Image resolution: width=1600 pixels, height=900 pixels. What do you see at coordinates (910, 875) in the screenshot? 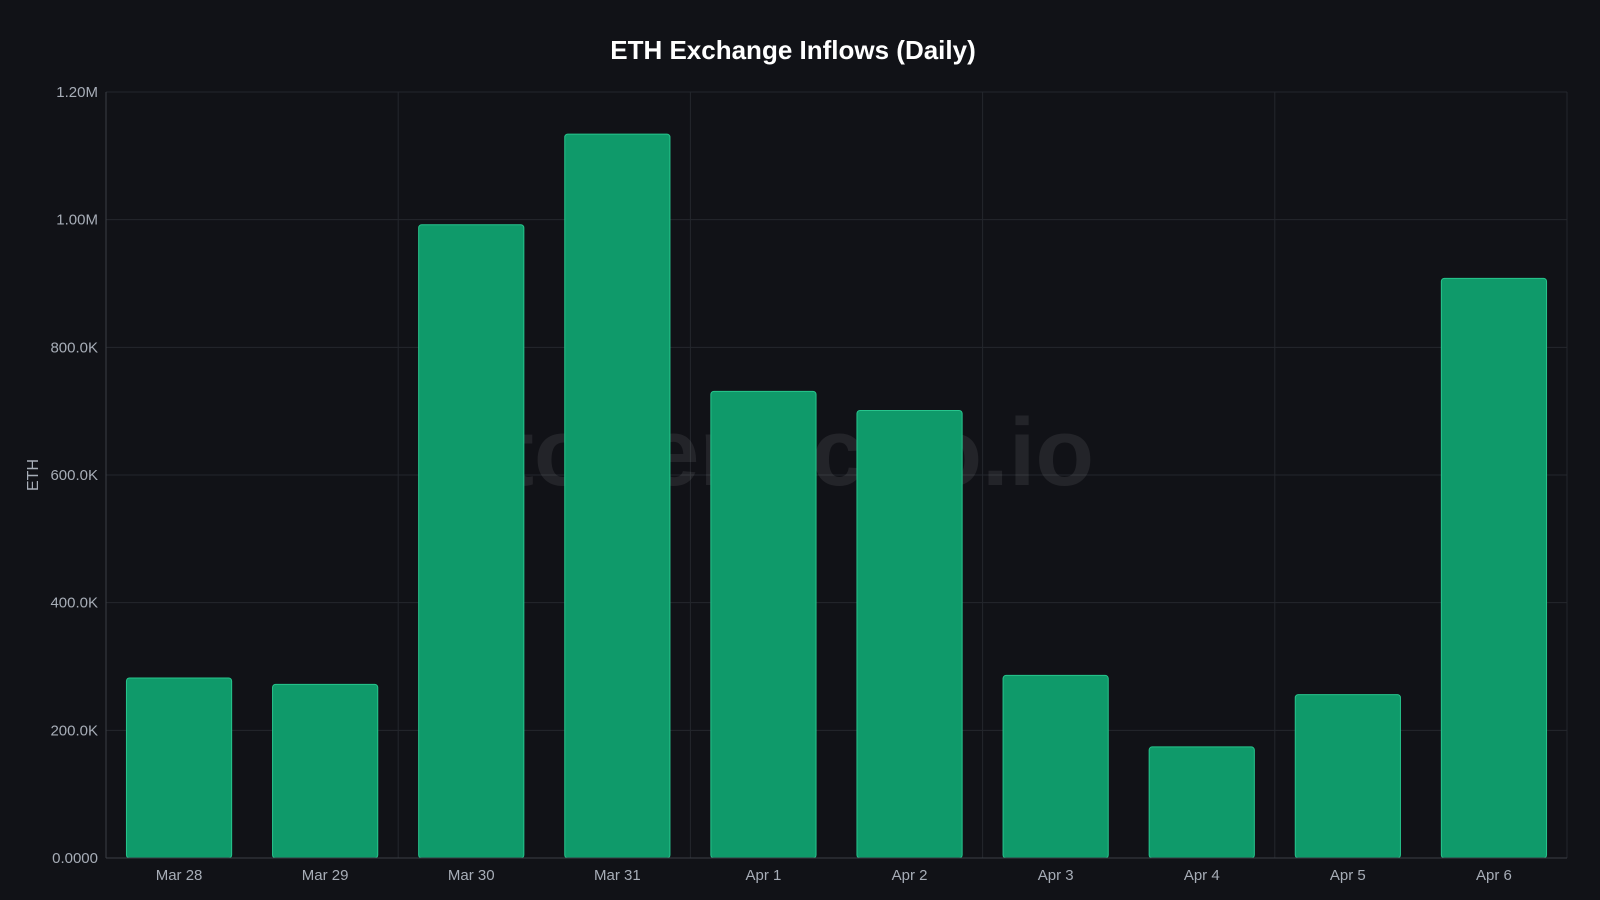
I see `x-tick-label: Apr 2` at bounding box center [910, 875].